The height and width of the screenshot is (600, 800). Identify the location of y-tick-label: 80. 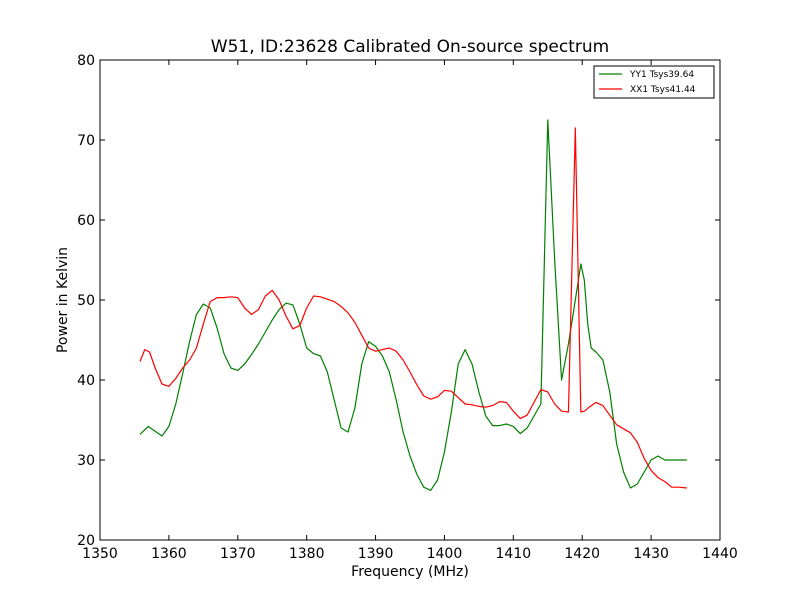
(86, 61).